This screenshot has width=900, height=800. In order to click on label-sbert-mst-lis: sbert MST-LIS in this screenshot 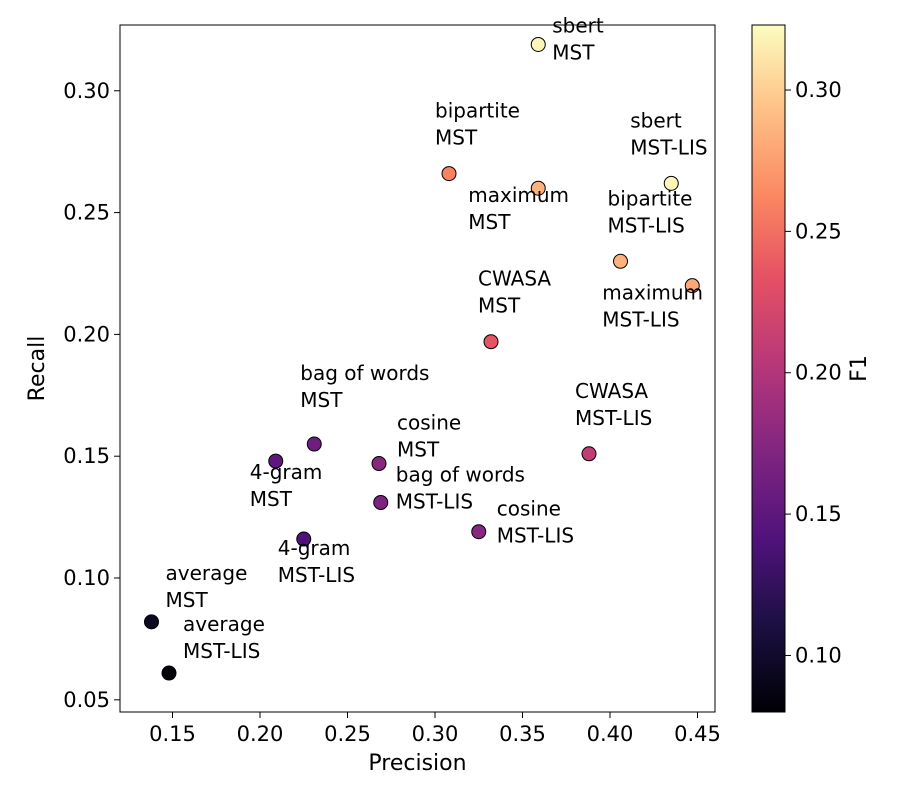, I will do `click(668, 133)`.